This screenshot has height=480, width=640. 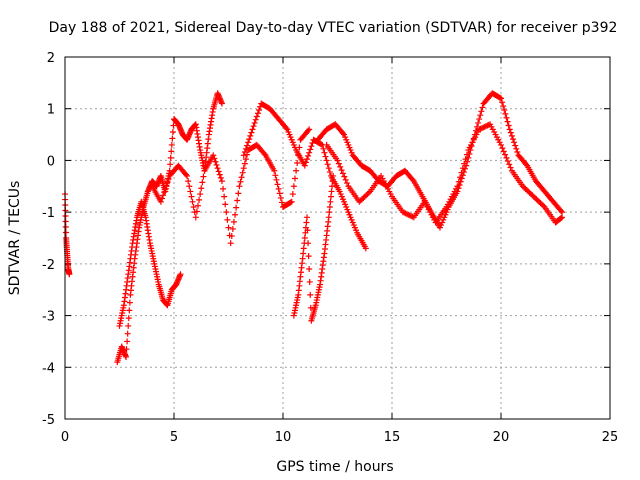 I want to click on y-tick-label: -1, so click(x=48, y=213).